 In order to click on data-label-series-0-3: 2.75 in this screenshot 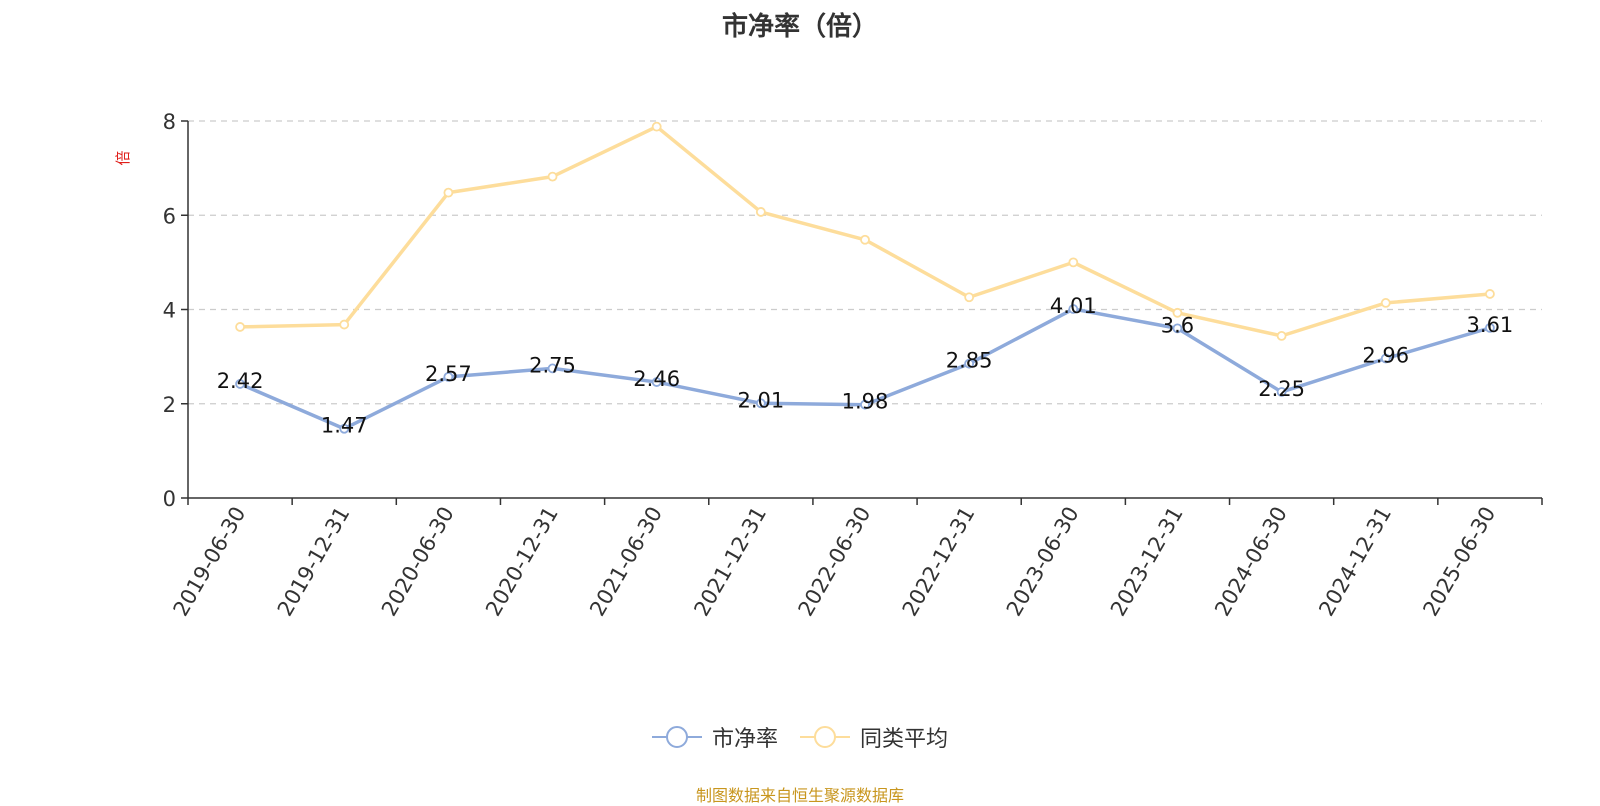, I will do `click(552, 365)`.